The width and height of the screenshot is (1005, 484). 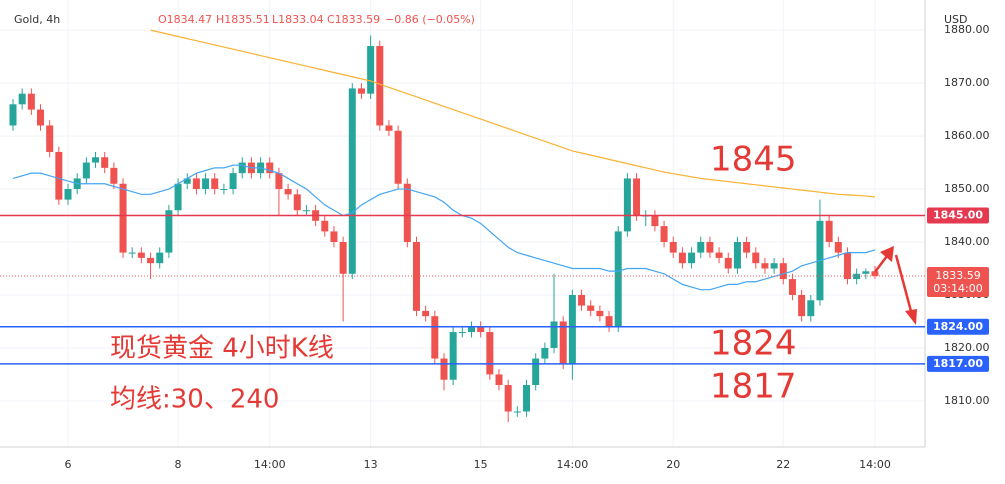 I want to click on x-tick-label: 6, so click(x=68, y=464).